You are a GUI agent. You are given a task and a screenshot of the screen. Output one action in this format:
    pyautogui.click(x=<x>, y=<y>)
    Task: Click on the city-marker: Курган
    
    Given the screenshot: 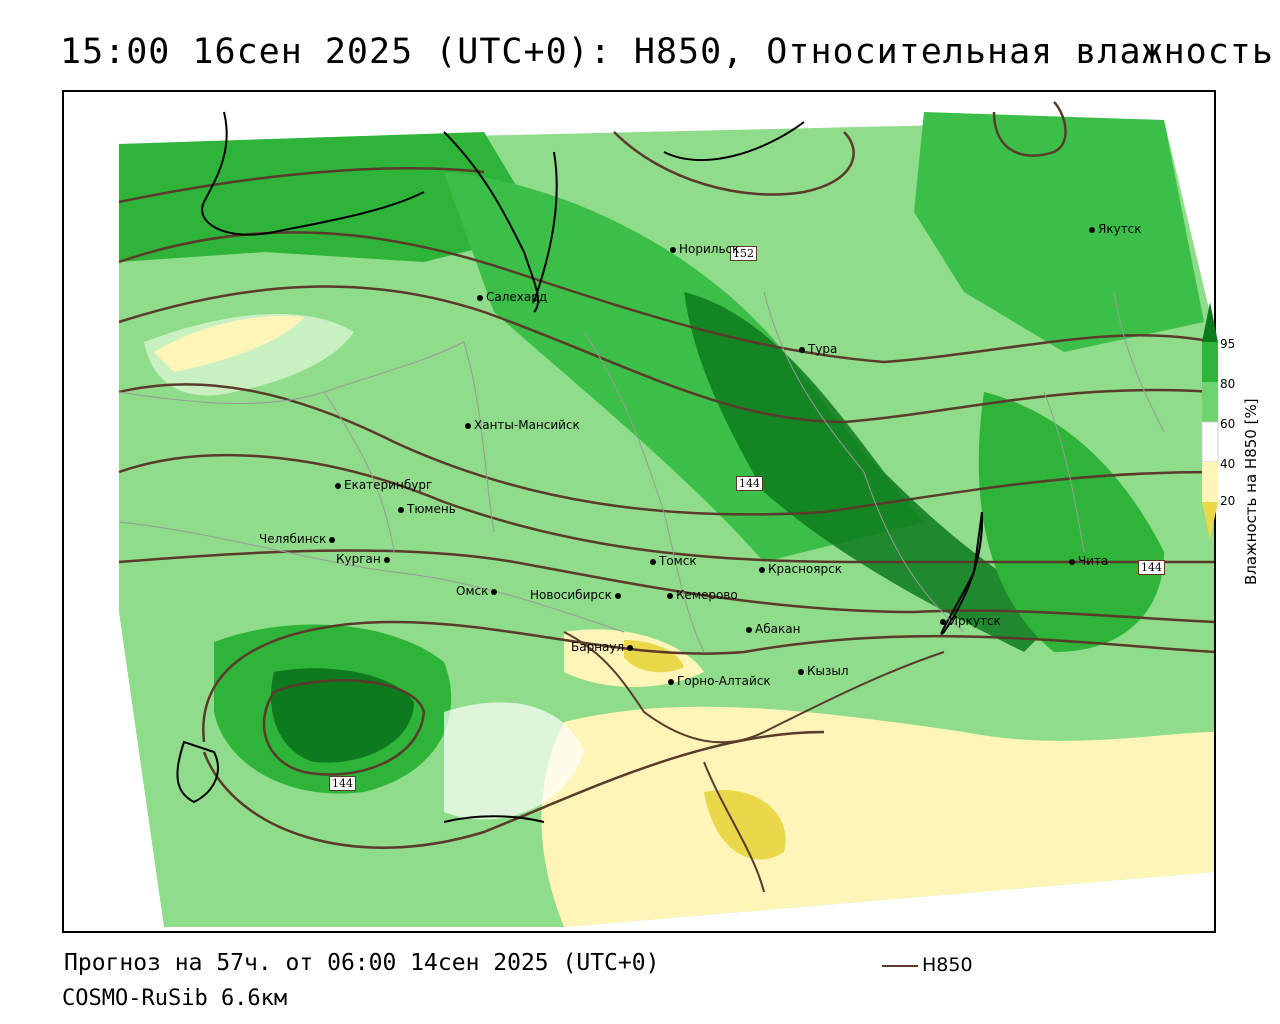 What is the action you would take?
    pyautogui.click(x=364, y=559)
    